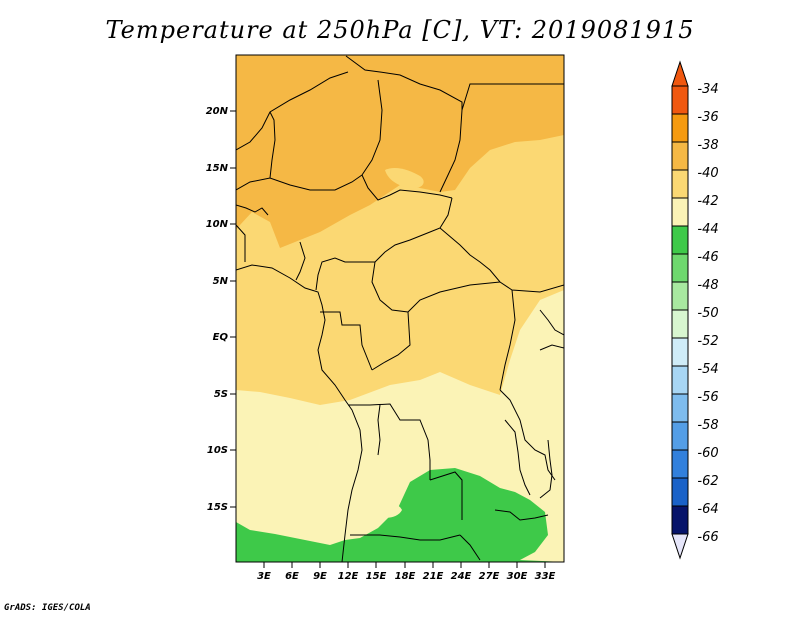 Image resolution: width=800 pixels, height=618 pixels. I want to click on colorbar-label: -66, so click(707, 537).